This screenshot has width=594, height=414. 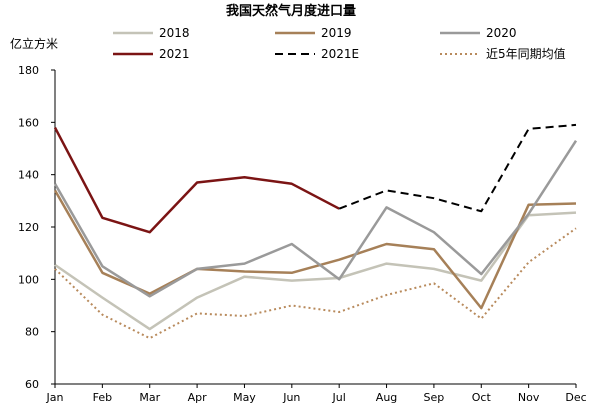 I want to click on x-tick-label: Jul, so click(x=339, y=397).